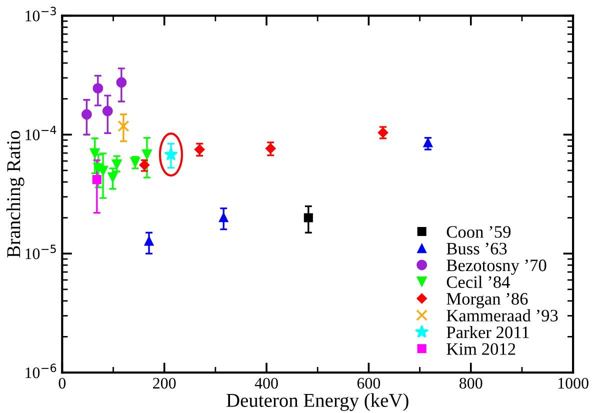 The width and height of the screenshot is (592, 413). I want to click on y-tick-label: 10$^{−5}$, so click(41, 252).